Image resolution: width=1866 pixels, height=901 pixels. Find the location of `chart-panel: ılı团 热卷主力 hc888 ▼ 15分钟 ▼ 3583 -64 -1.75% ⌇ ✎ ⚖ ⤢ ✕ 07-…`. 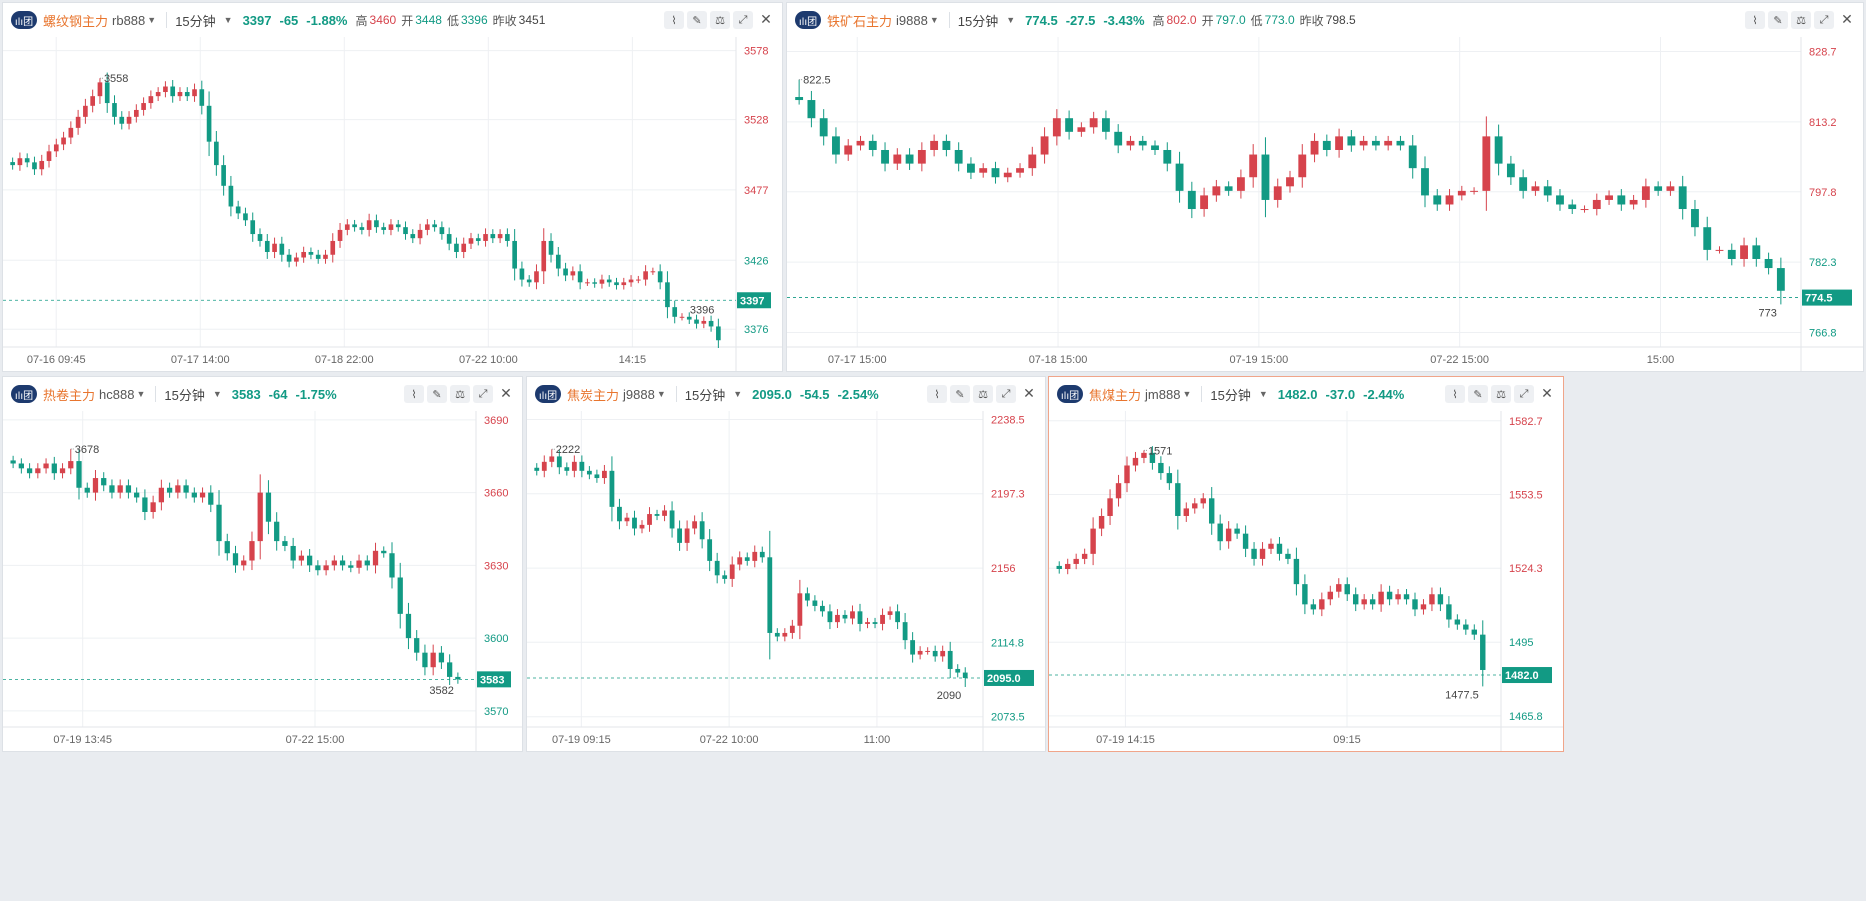

chart-panel: ılı团 热卷主力 hc888 ▼ 15分钟 ▼ 3583 -64 -1.75% ⌇ ✎ ⚖ ⤢ ✕ 07-… is located at coordinates (262, 564).